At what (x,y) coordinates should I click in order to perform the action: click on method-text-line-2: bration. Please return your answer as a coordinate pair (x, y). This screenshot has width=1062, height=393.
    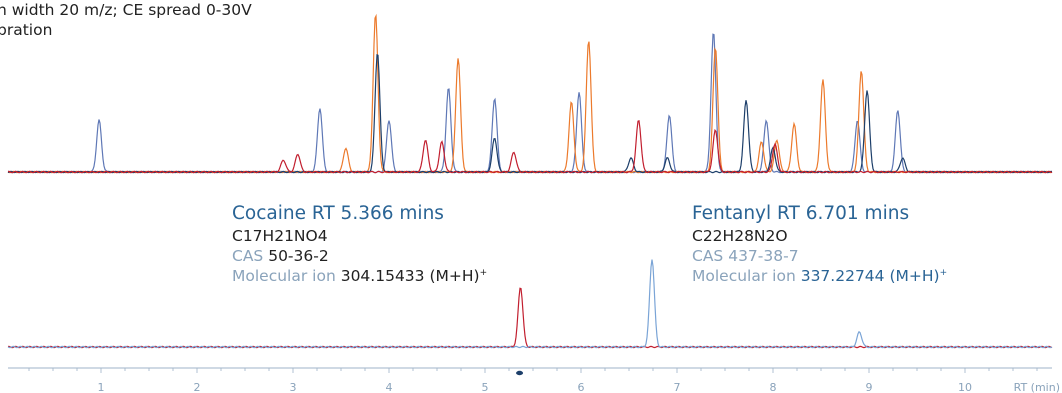
    Looking at the image, I should click on (26, 30).